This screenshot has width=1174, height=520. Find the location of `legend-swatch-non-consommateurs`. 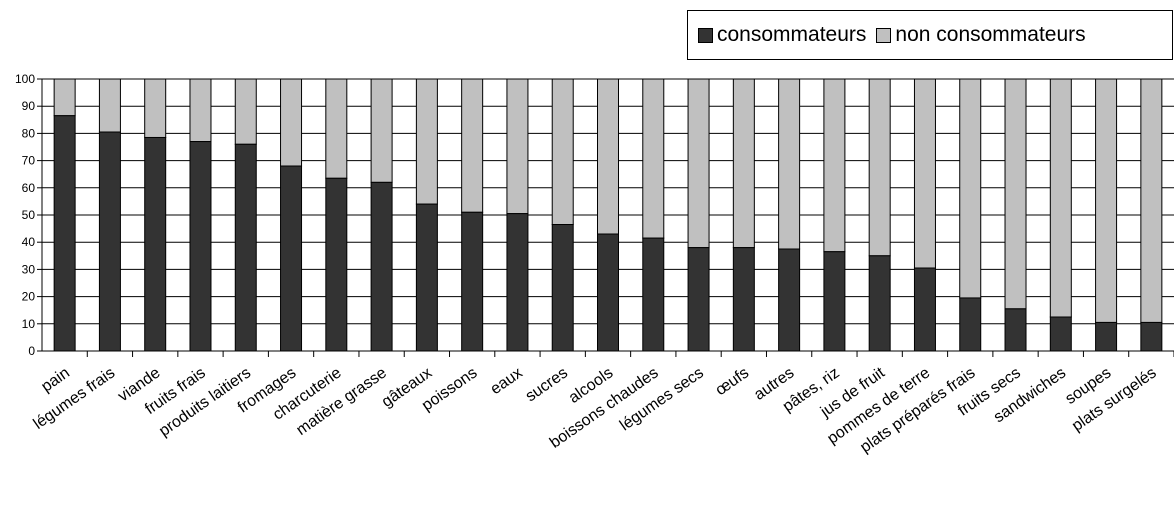

legend-swatch-non-consommateurs is located at coordinates (884, 35).